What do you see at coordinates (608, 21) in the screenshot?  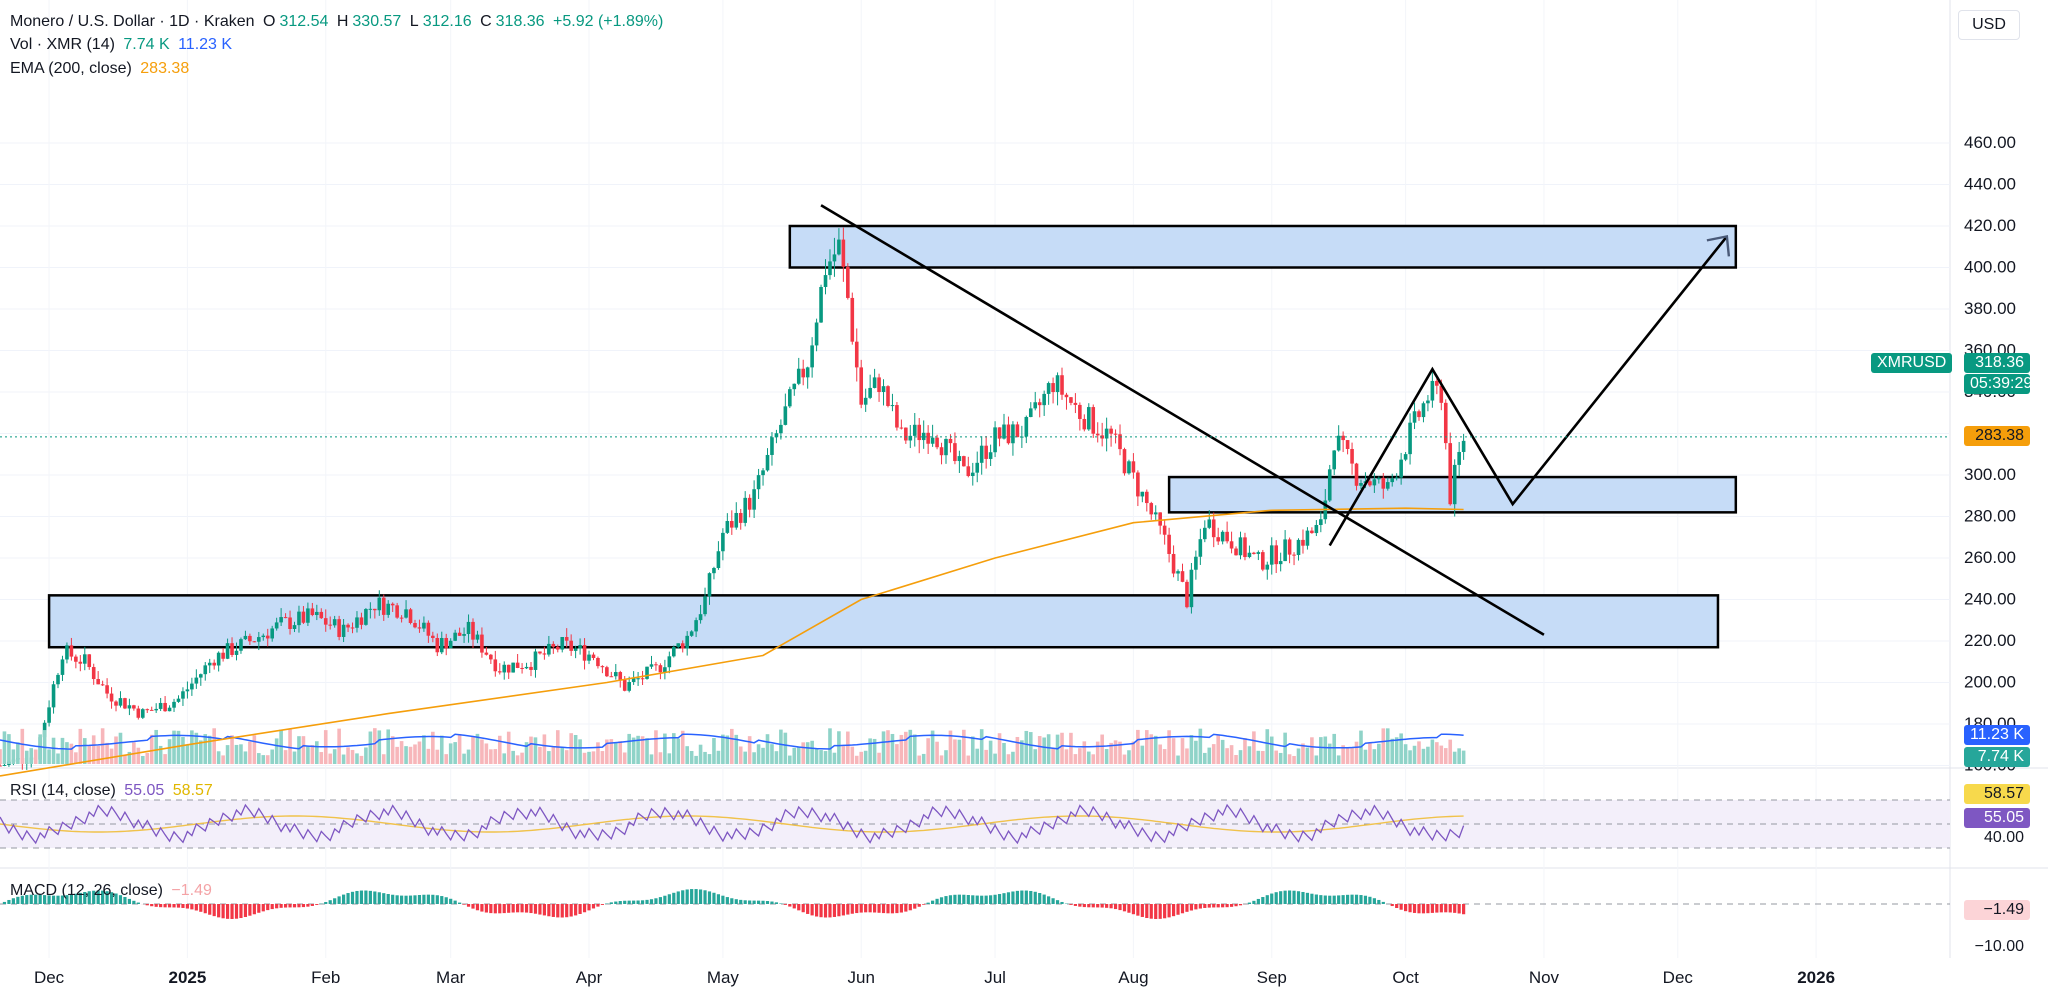 I see `change-value: +5.92 (+1.89%)` at bounding box center [608, 21].